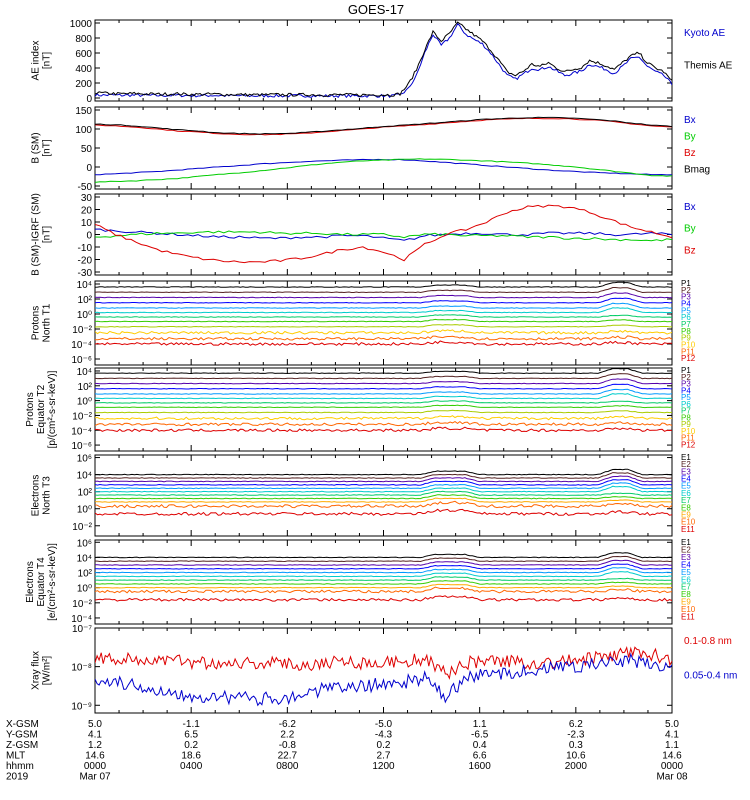  Describe the element at coordinates (191, 735) in the screenshot. I see `axis-row-value: 6.5` at that location.